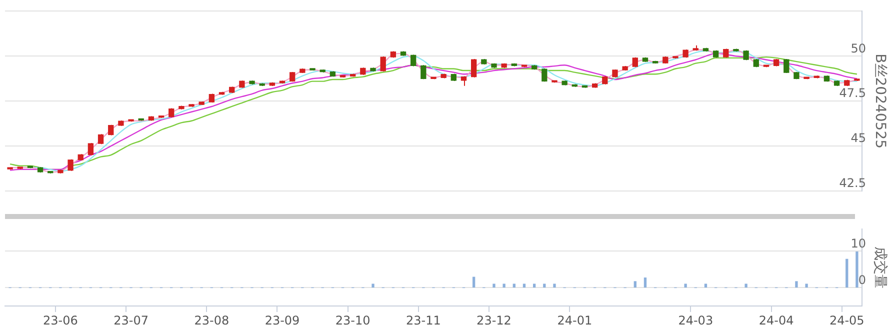 The width and height of the screenshot is (892, 333). What do you see at coordinates (846, 320) in the screenshot?
I see `x-tick-label: 24-05` at bounding box center [846, 320].